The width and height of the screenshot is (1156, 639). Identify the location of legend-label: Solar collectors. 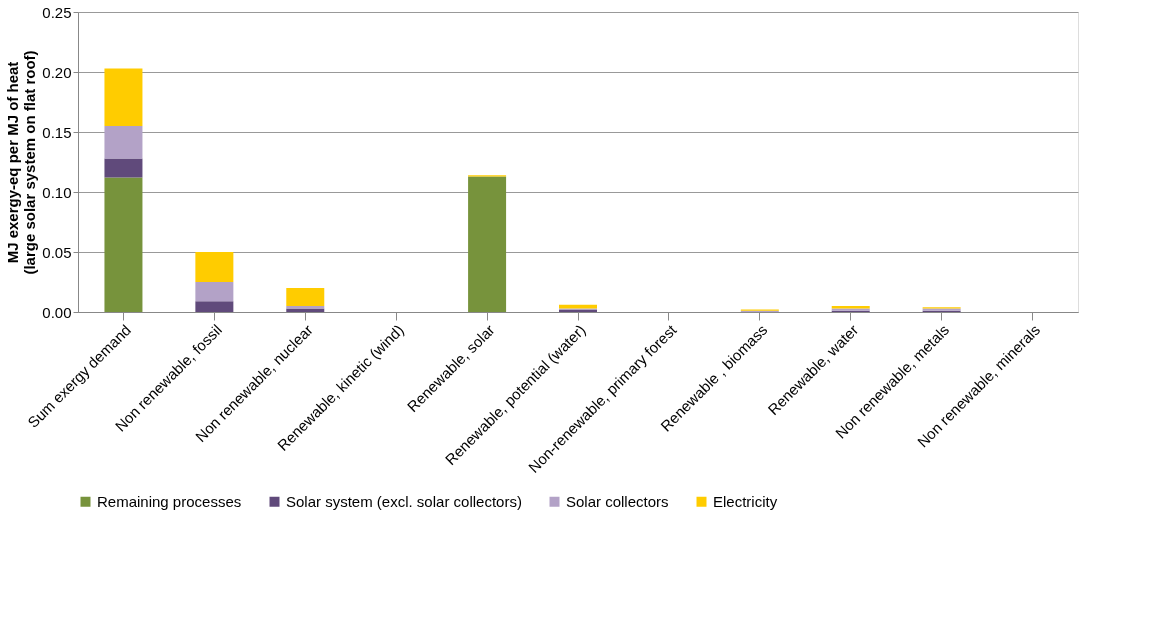
(617, 501).